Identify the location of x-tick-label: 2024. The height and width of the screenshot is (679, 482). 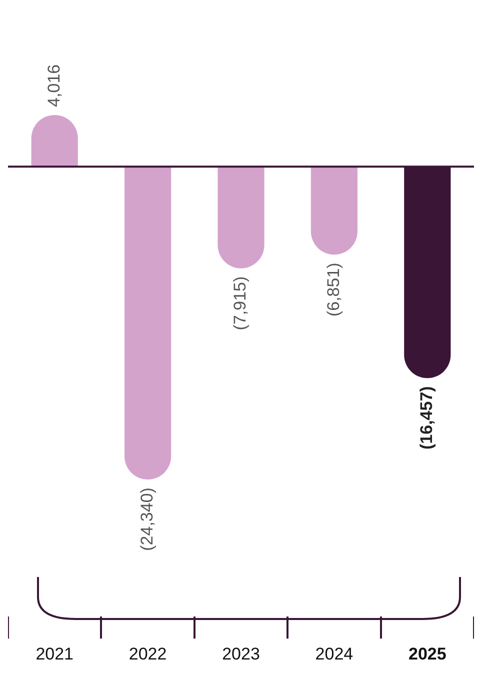
(334, 654).